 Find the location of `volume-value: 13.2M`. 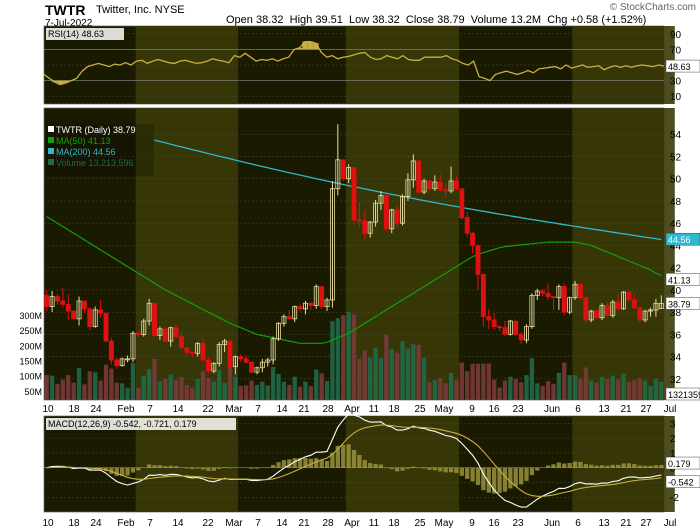

volume-value: 13.2M is located at coordinates (526, 20).